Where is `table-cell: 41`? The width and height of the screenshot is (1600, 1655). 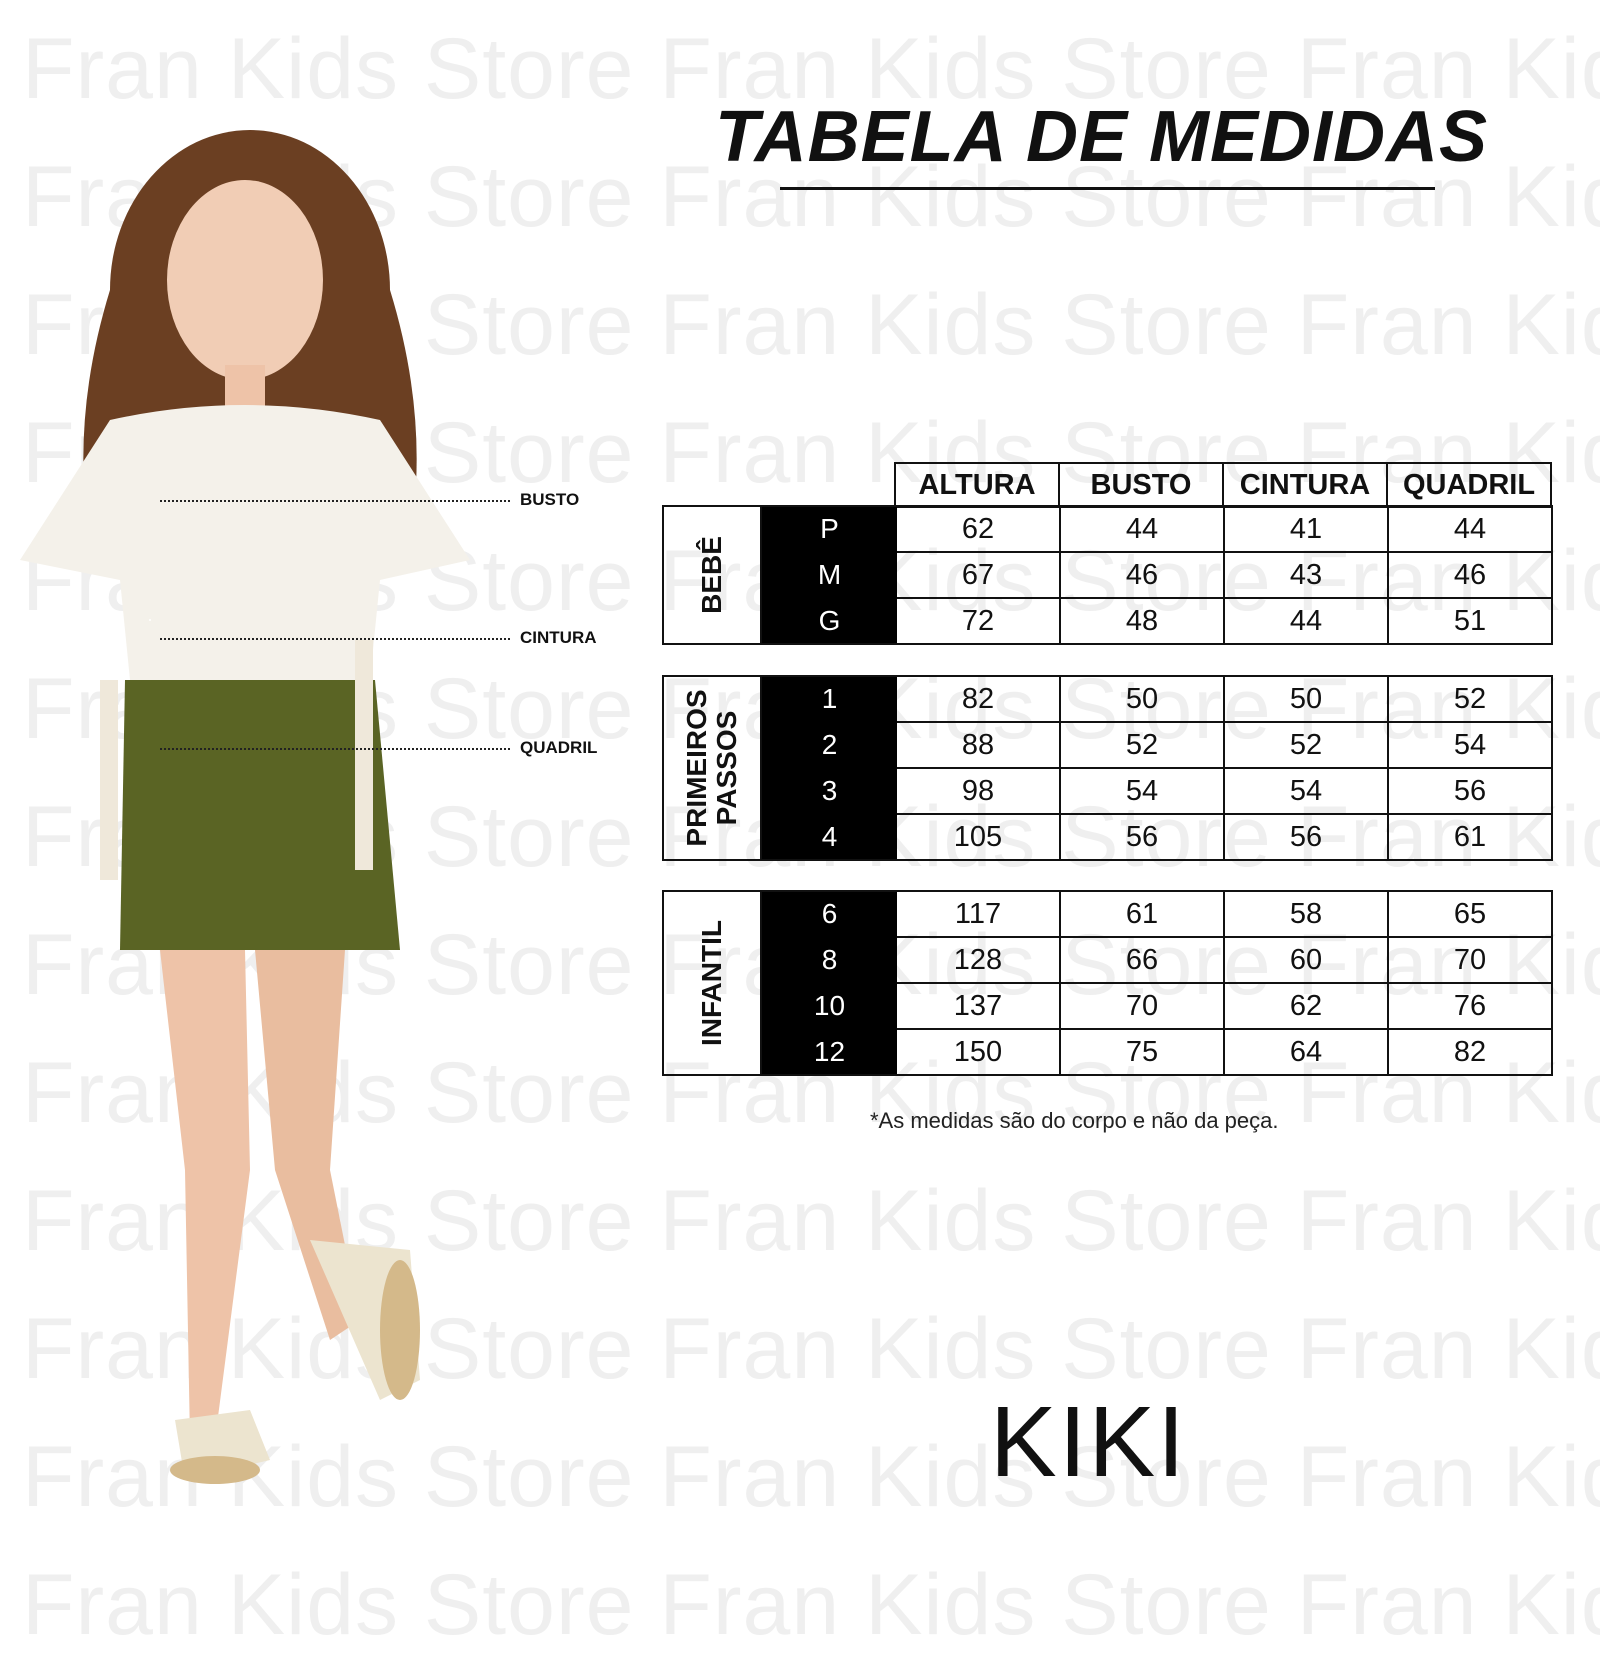
table-cell: 41 is located at coordinates (1305, 529).